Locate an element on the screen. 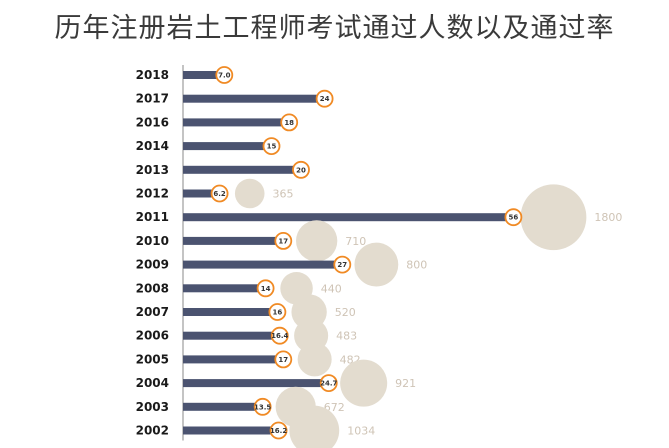 This screenshot has width=669, height=448. pass-count-label: 921 is located at coordinates (405, 383).